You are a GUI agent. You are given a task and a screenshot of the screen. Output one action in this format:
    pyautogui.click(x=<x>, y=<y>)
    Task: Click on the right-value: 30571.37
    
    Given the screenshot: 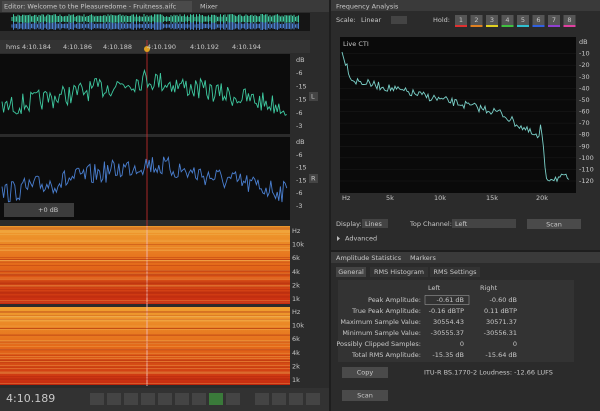 What is the action you would take?
    pyautogui.click(x=501, y=322)
    